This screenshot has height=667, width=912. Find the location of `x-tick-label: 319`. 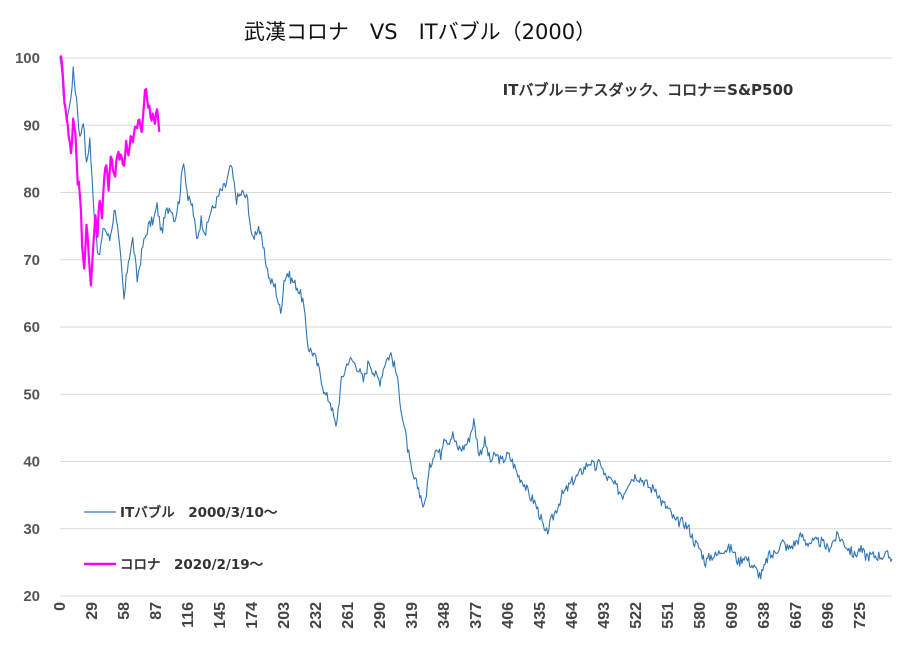

x-tick-label: 319 is located at coordinates (412, 615).